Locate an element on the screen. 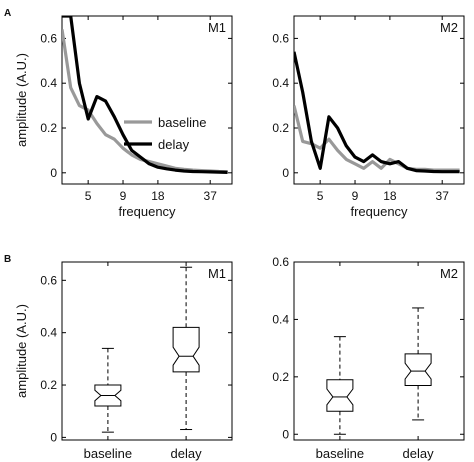 This screenshot has width=474, height=462. series-line-baseline is located at coordinates (145, 101).